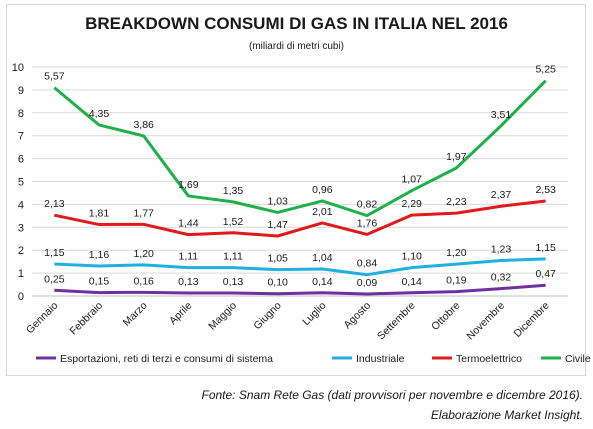 This screenshot has width=593, height=429. I want to click on legend-label: Civile, so click(578, 359).